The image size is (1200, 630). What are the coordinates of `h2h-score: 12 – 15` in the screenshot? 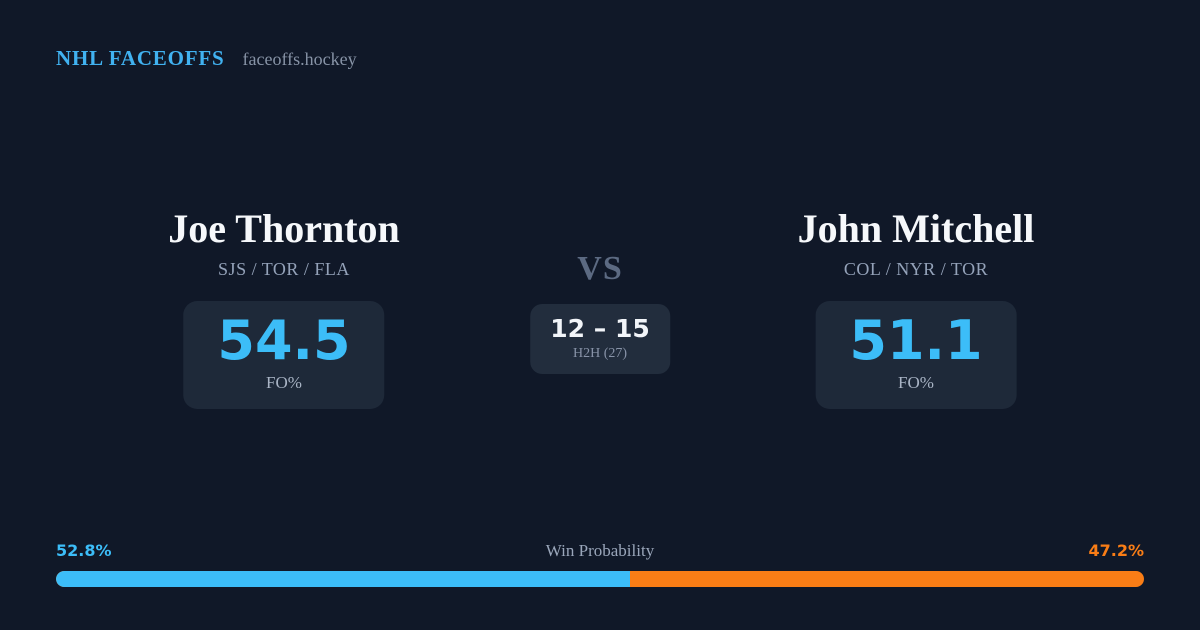 It's located at (600, 329).